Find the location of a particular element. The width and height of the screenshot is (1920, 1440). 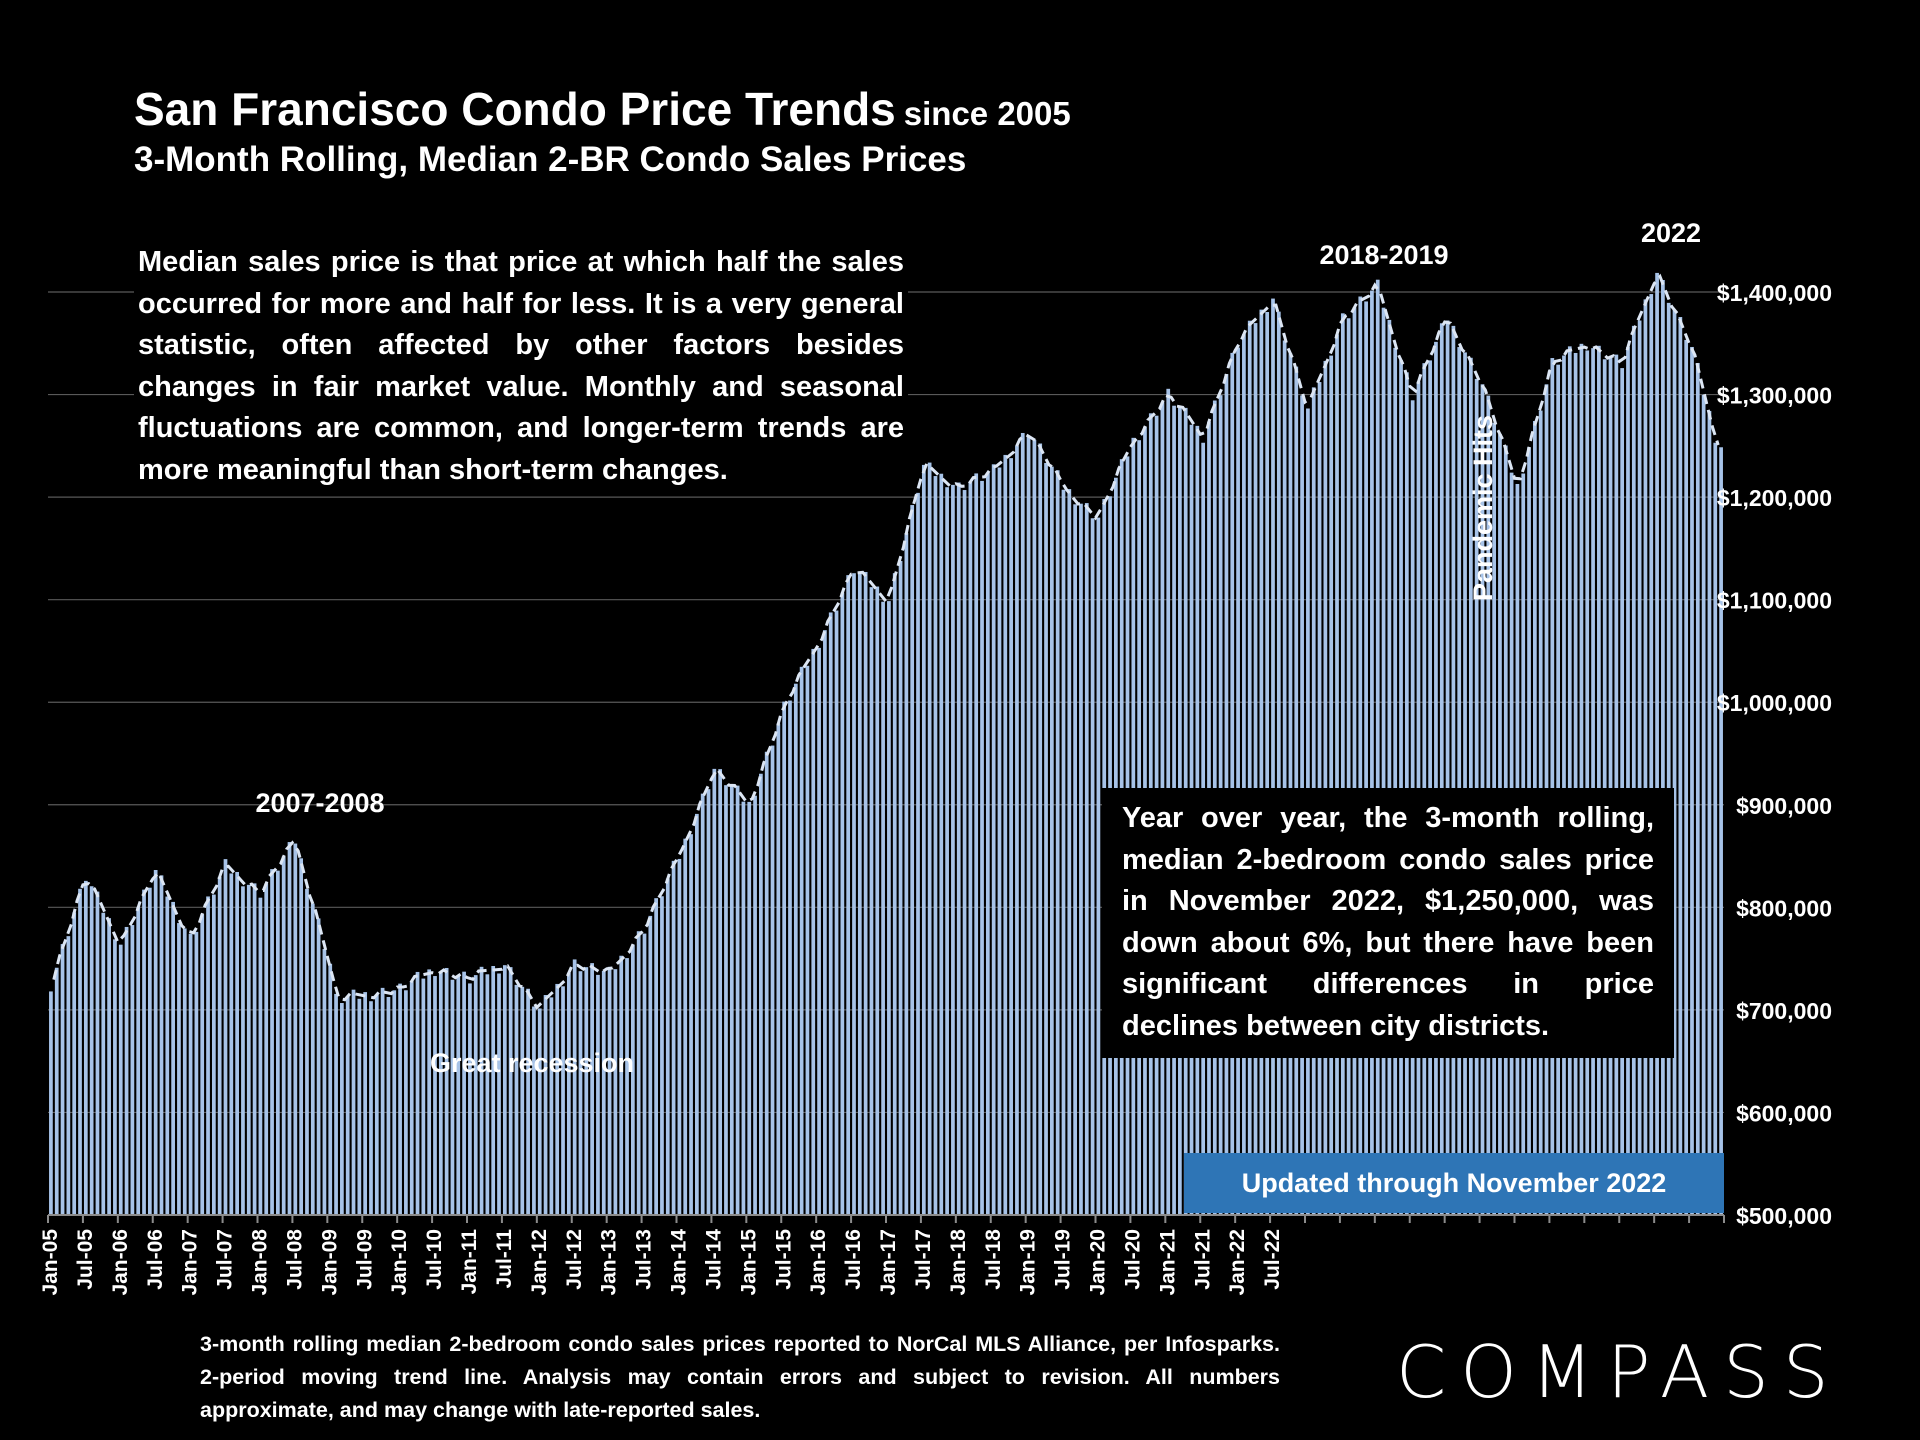

y-tick-label: $1,200,000 is located at coordinates (1774, 498).